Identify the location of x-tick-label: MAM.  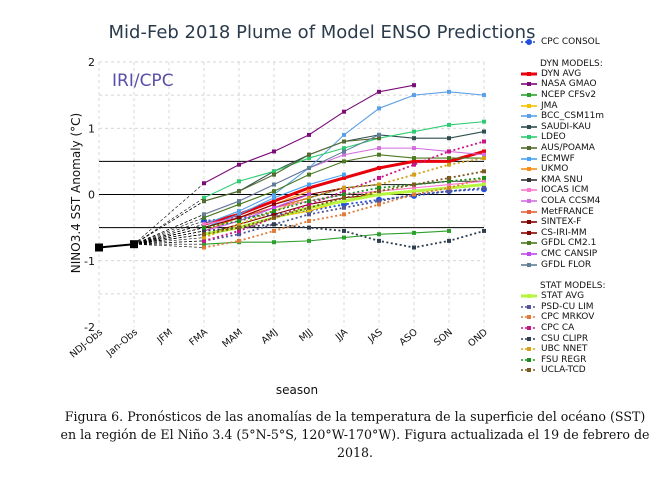
(232, 338).